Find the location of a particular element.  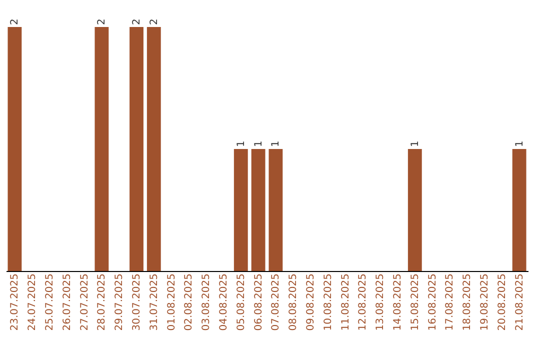

x-tick-label: 10.08.2025 is located at coordinates (328, 302).